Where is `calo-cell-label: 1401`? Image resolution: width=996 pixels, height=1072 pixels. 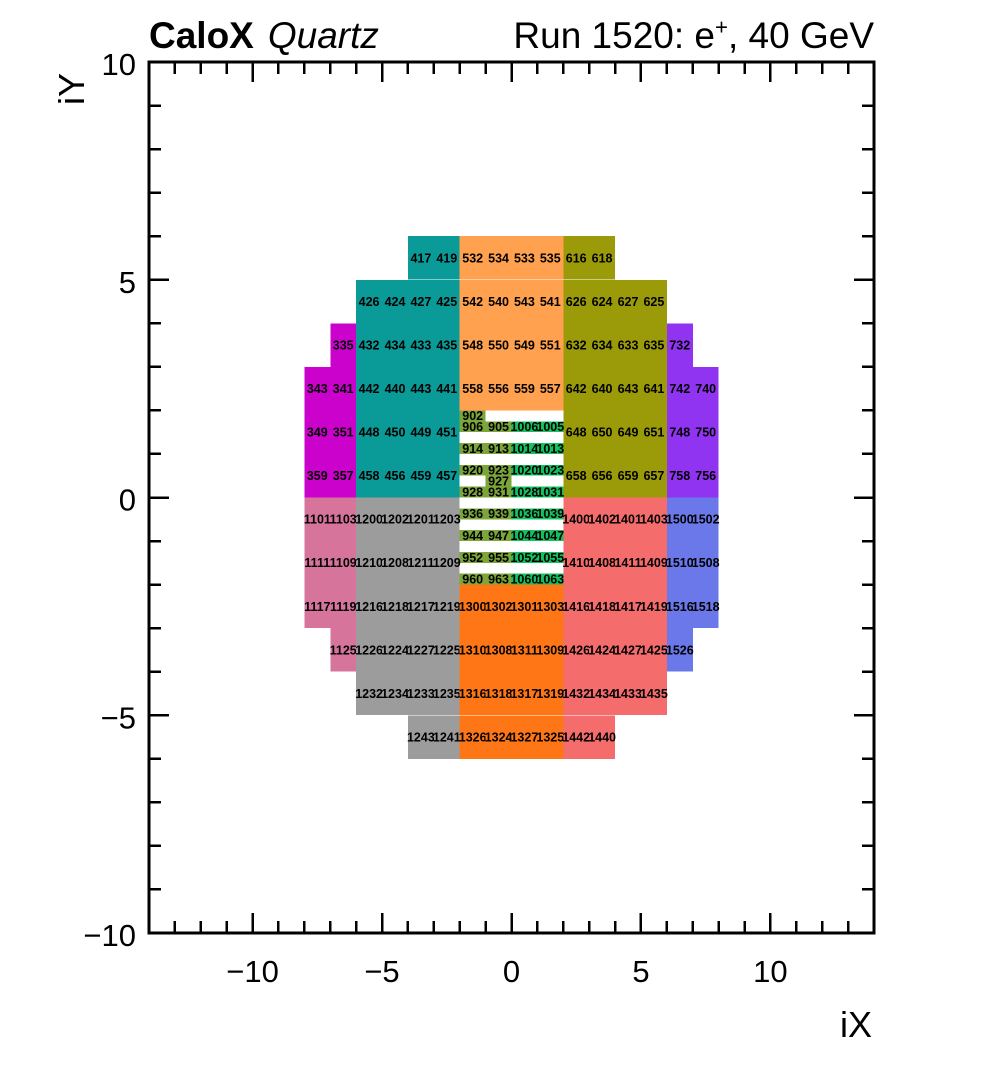
calo-cell-label: 1401 is located at coordinates (628, 520).